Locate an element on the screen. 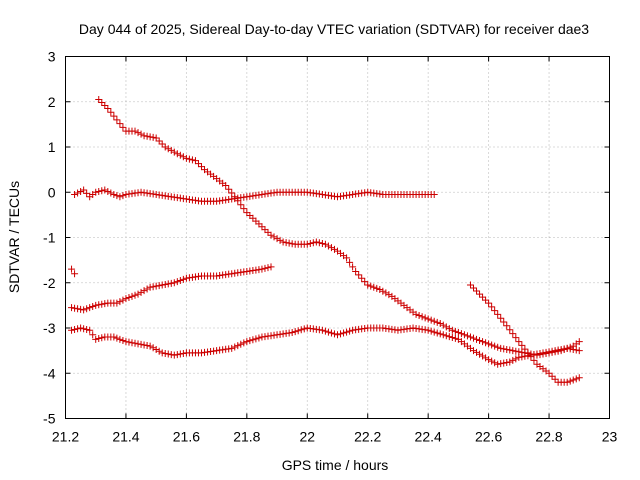 Image resolution: width=640 pixels, height=480 pixels. y-tick-label: -1 is located at coordinates (49, 238).